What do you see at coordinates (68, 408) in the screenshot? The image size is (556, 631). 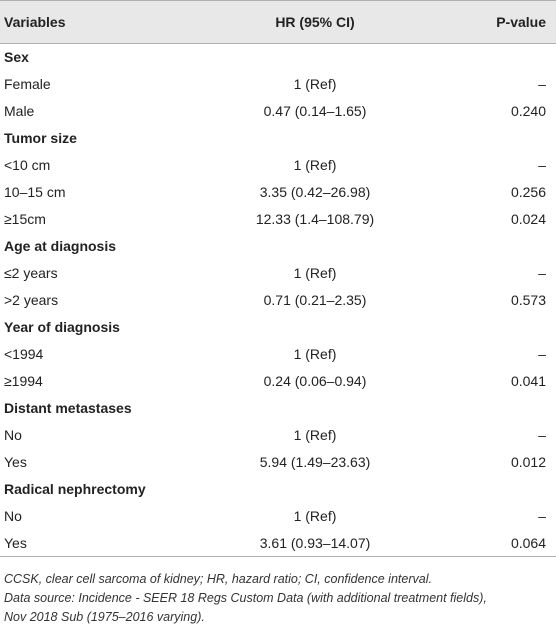 I see `group-label: Distant metastases` at bounding box center [68, 408].